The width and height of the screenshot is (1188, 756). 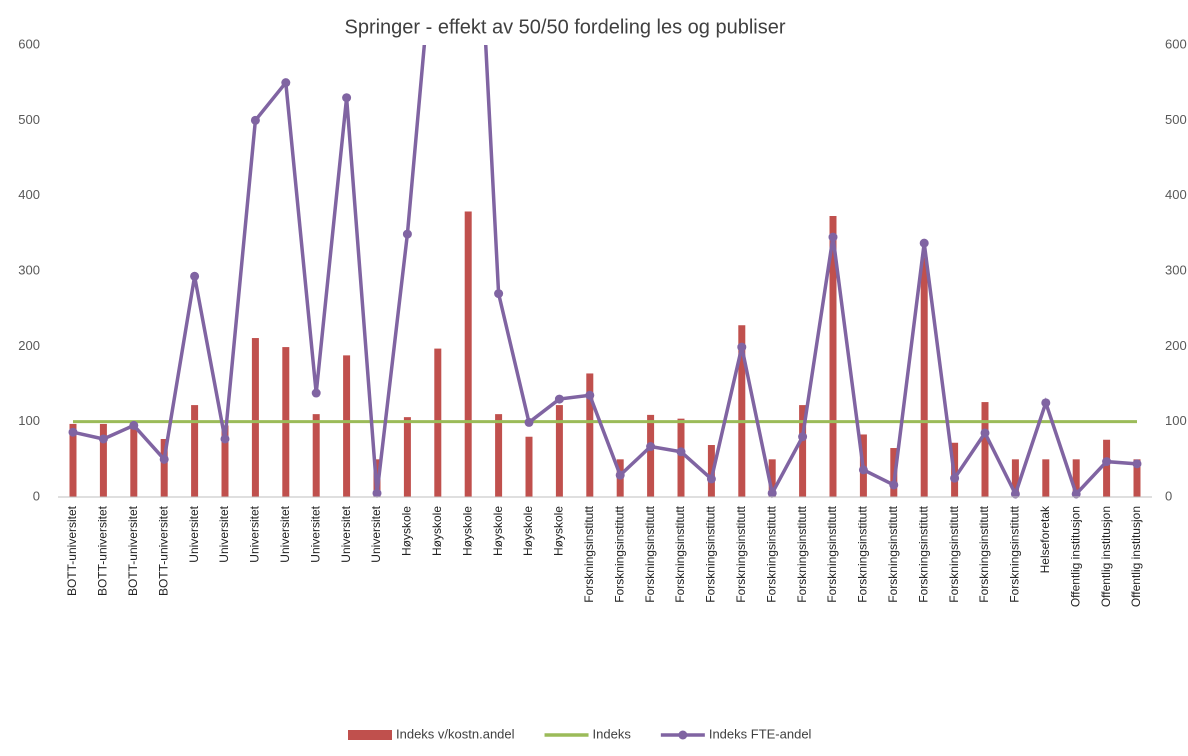 What do you see at coordinates (29, 194) in the screenshot?
I see `y-tick-label: 400` at bounding box center [29, 194].